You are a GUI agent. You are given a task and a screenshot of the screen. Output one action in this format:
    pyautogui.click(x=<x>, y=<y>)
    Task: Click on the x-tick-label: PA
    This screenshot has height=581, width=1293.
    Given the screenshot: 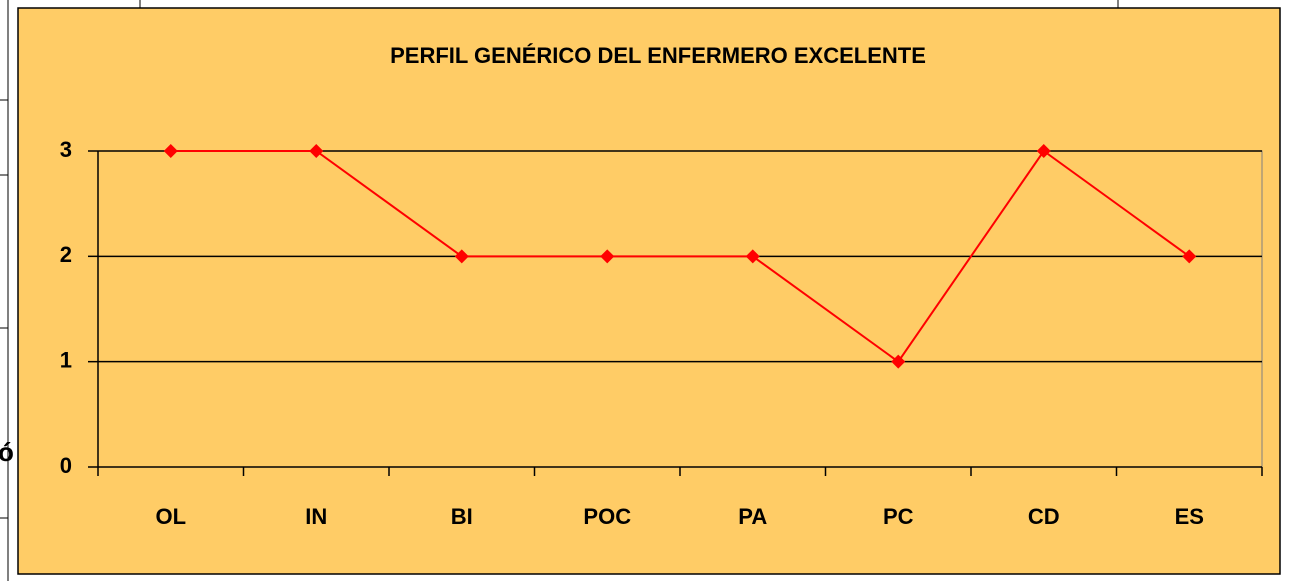 What is the action you would take?
    pyautogui.click(x=752, y=516)
    